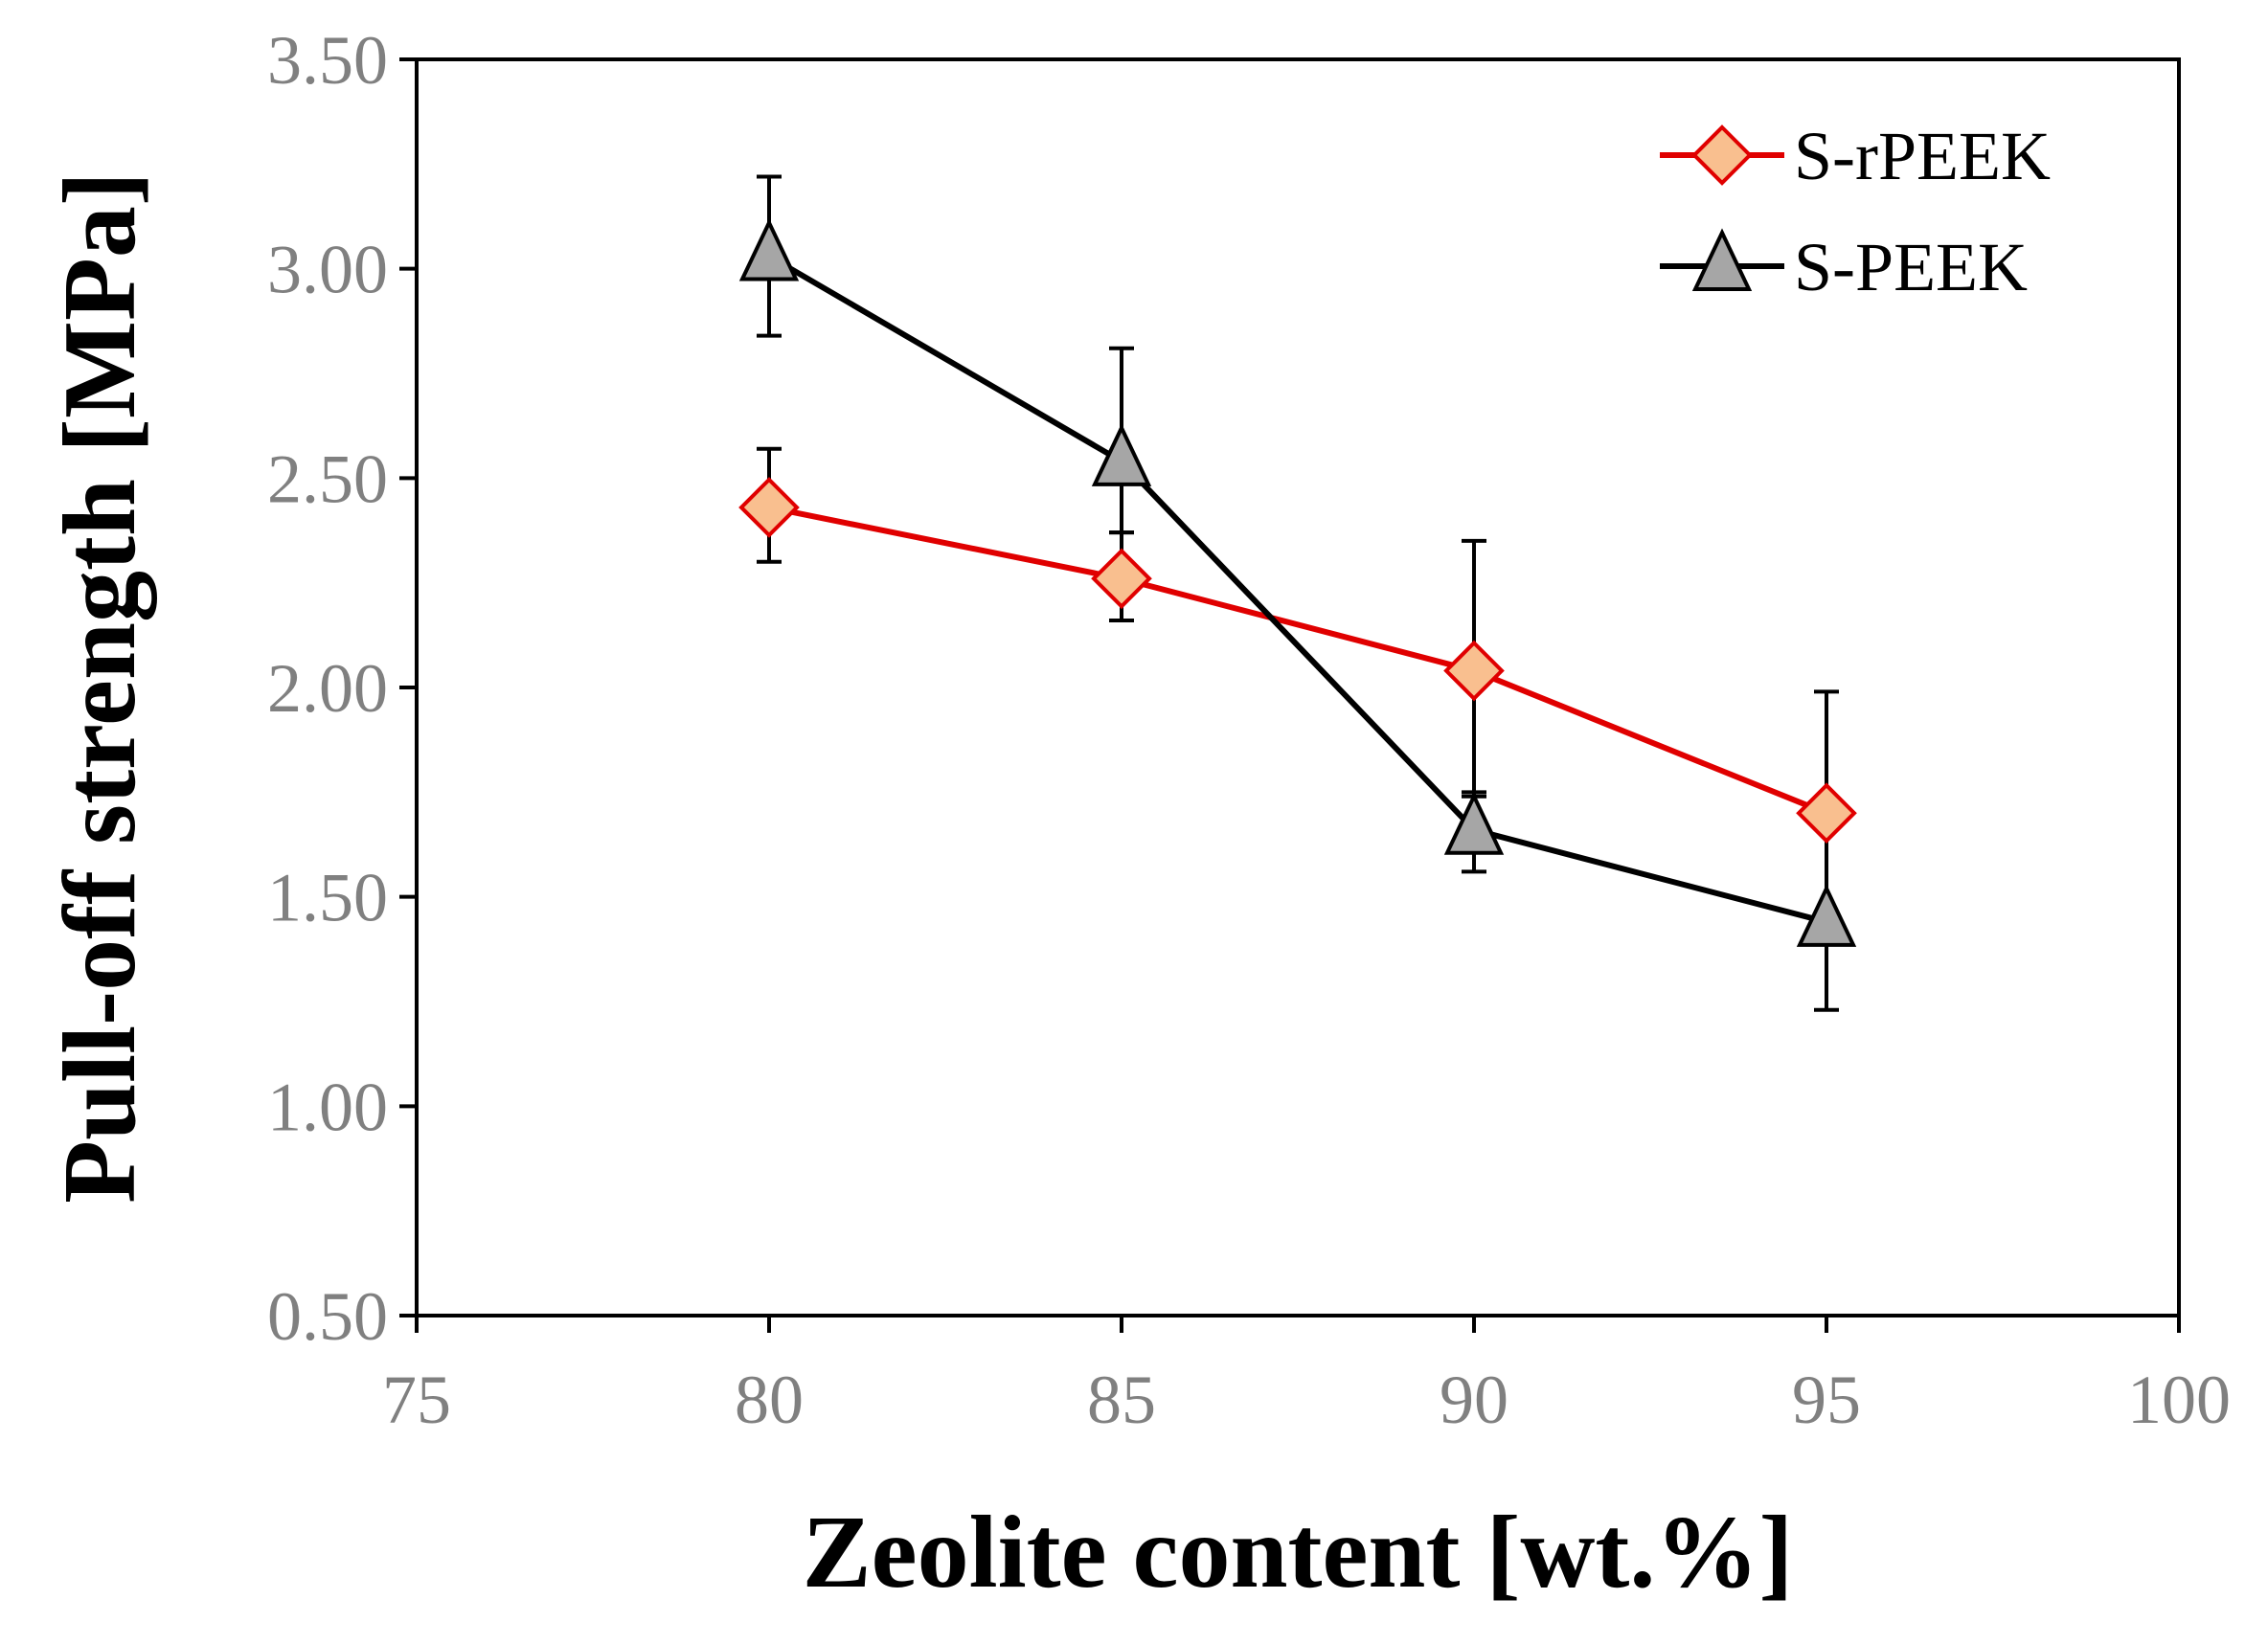 This screenshot has height=1644, width=2268. What do you see at coordinates (100, 687) in the screenshot?
I see `y-axis-title: Pull-off strength [MPa]` at bounding box center [100, 687].